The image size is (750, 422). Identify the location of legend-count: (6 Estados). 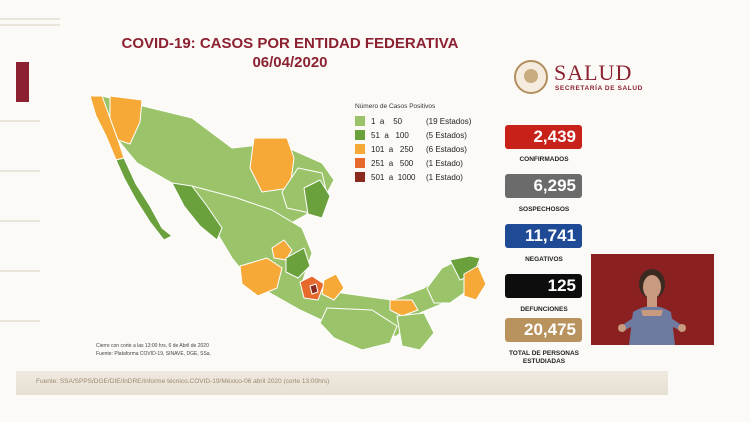
(446, 149).